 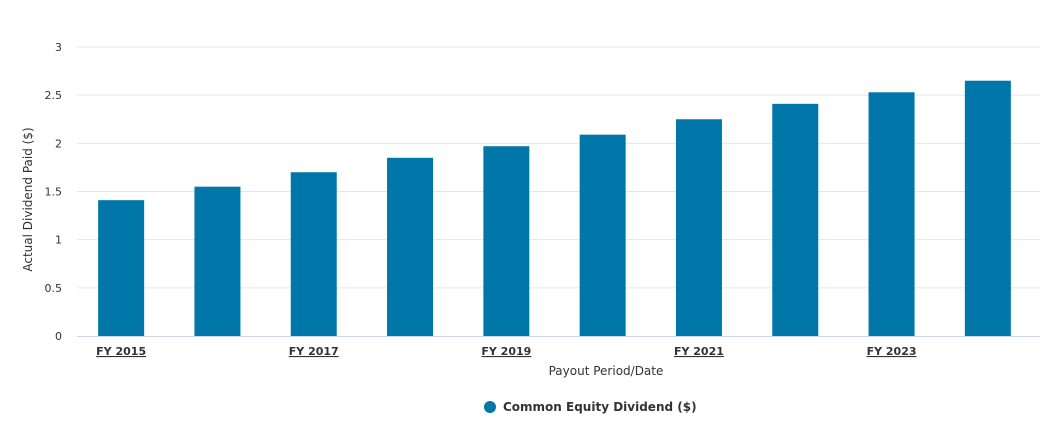 I want to click on y-tick-label: 0.5, so click(x=54, y=288).